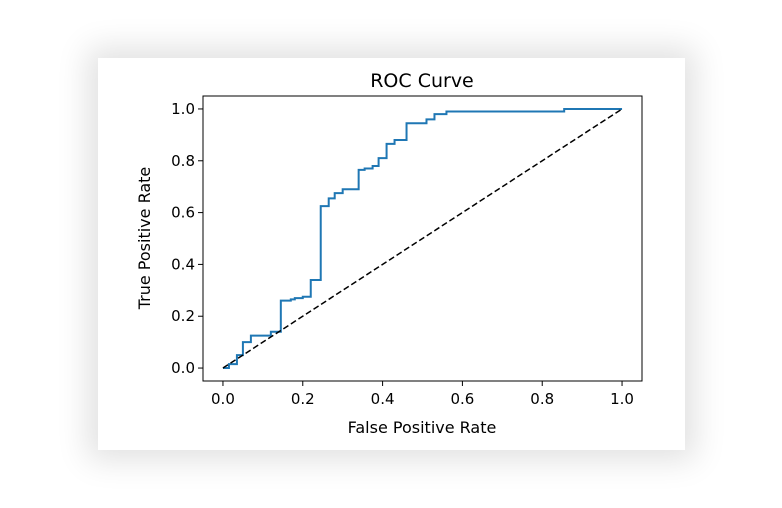 This screenshot has height=508, width=782. Describe the element at coordinates (383, 399) in the screenshot. I see `x-tick-label: 0.4` at that location.